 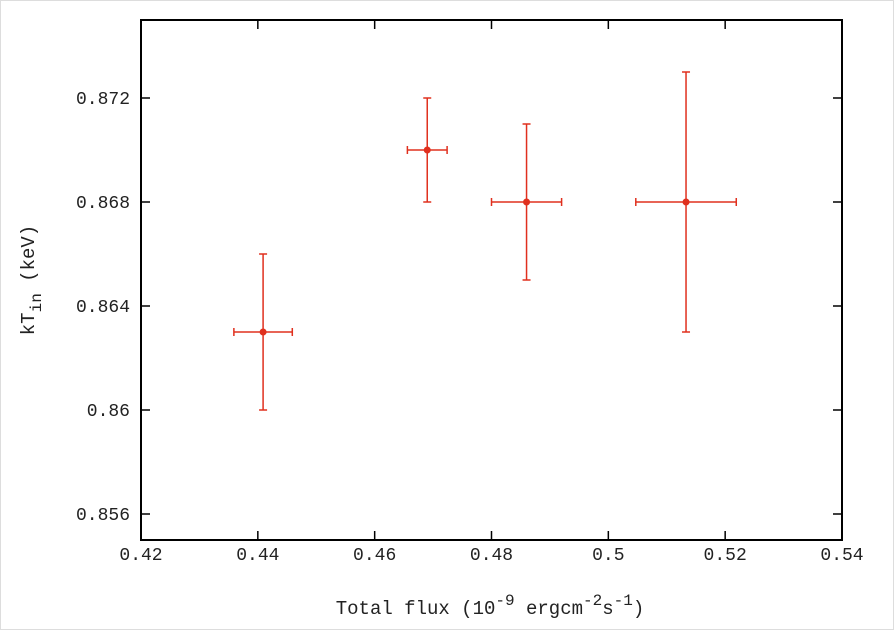 I want to click on y-label-part: (keV), so click(x=29, y=259).